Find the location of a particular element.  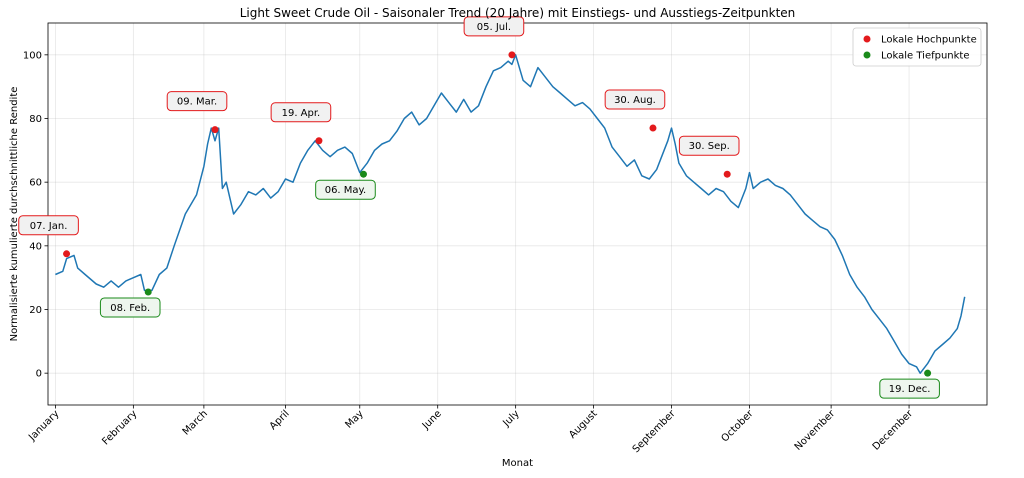

high-date-label: 09. Mar. is located at coordinates (197, 102).